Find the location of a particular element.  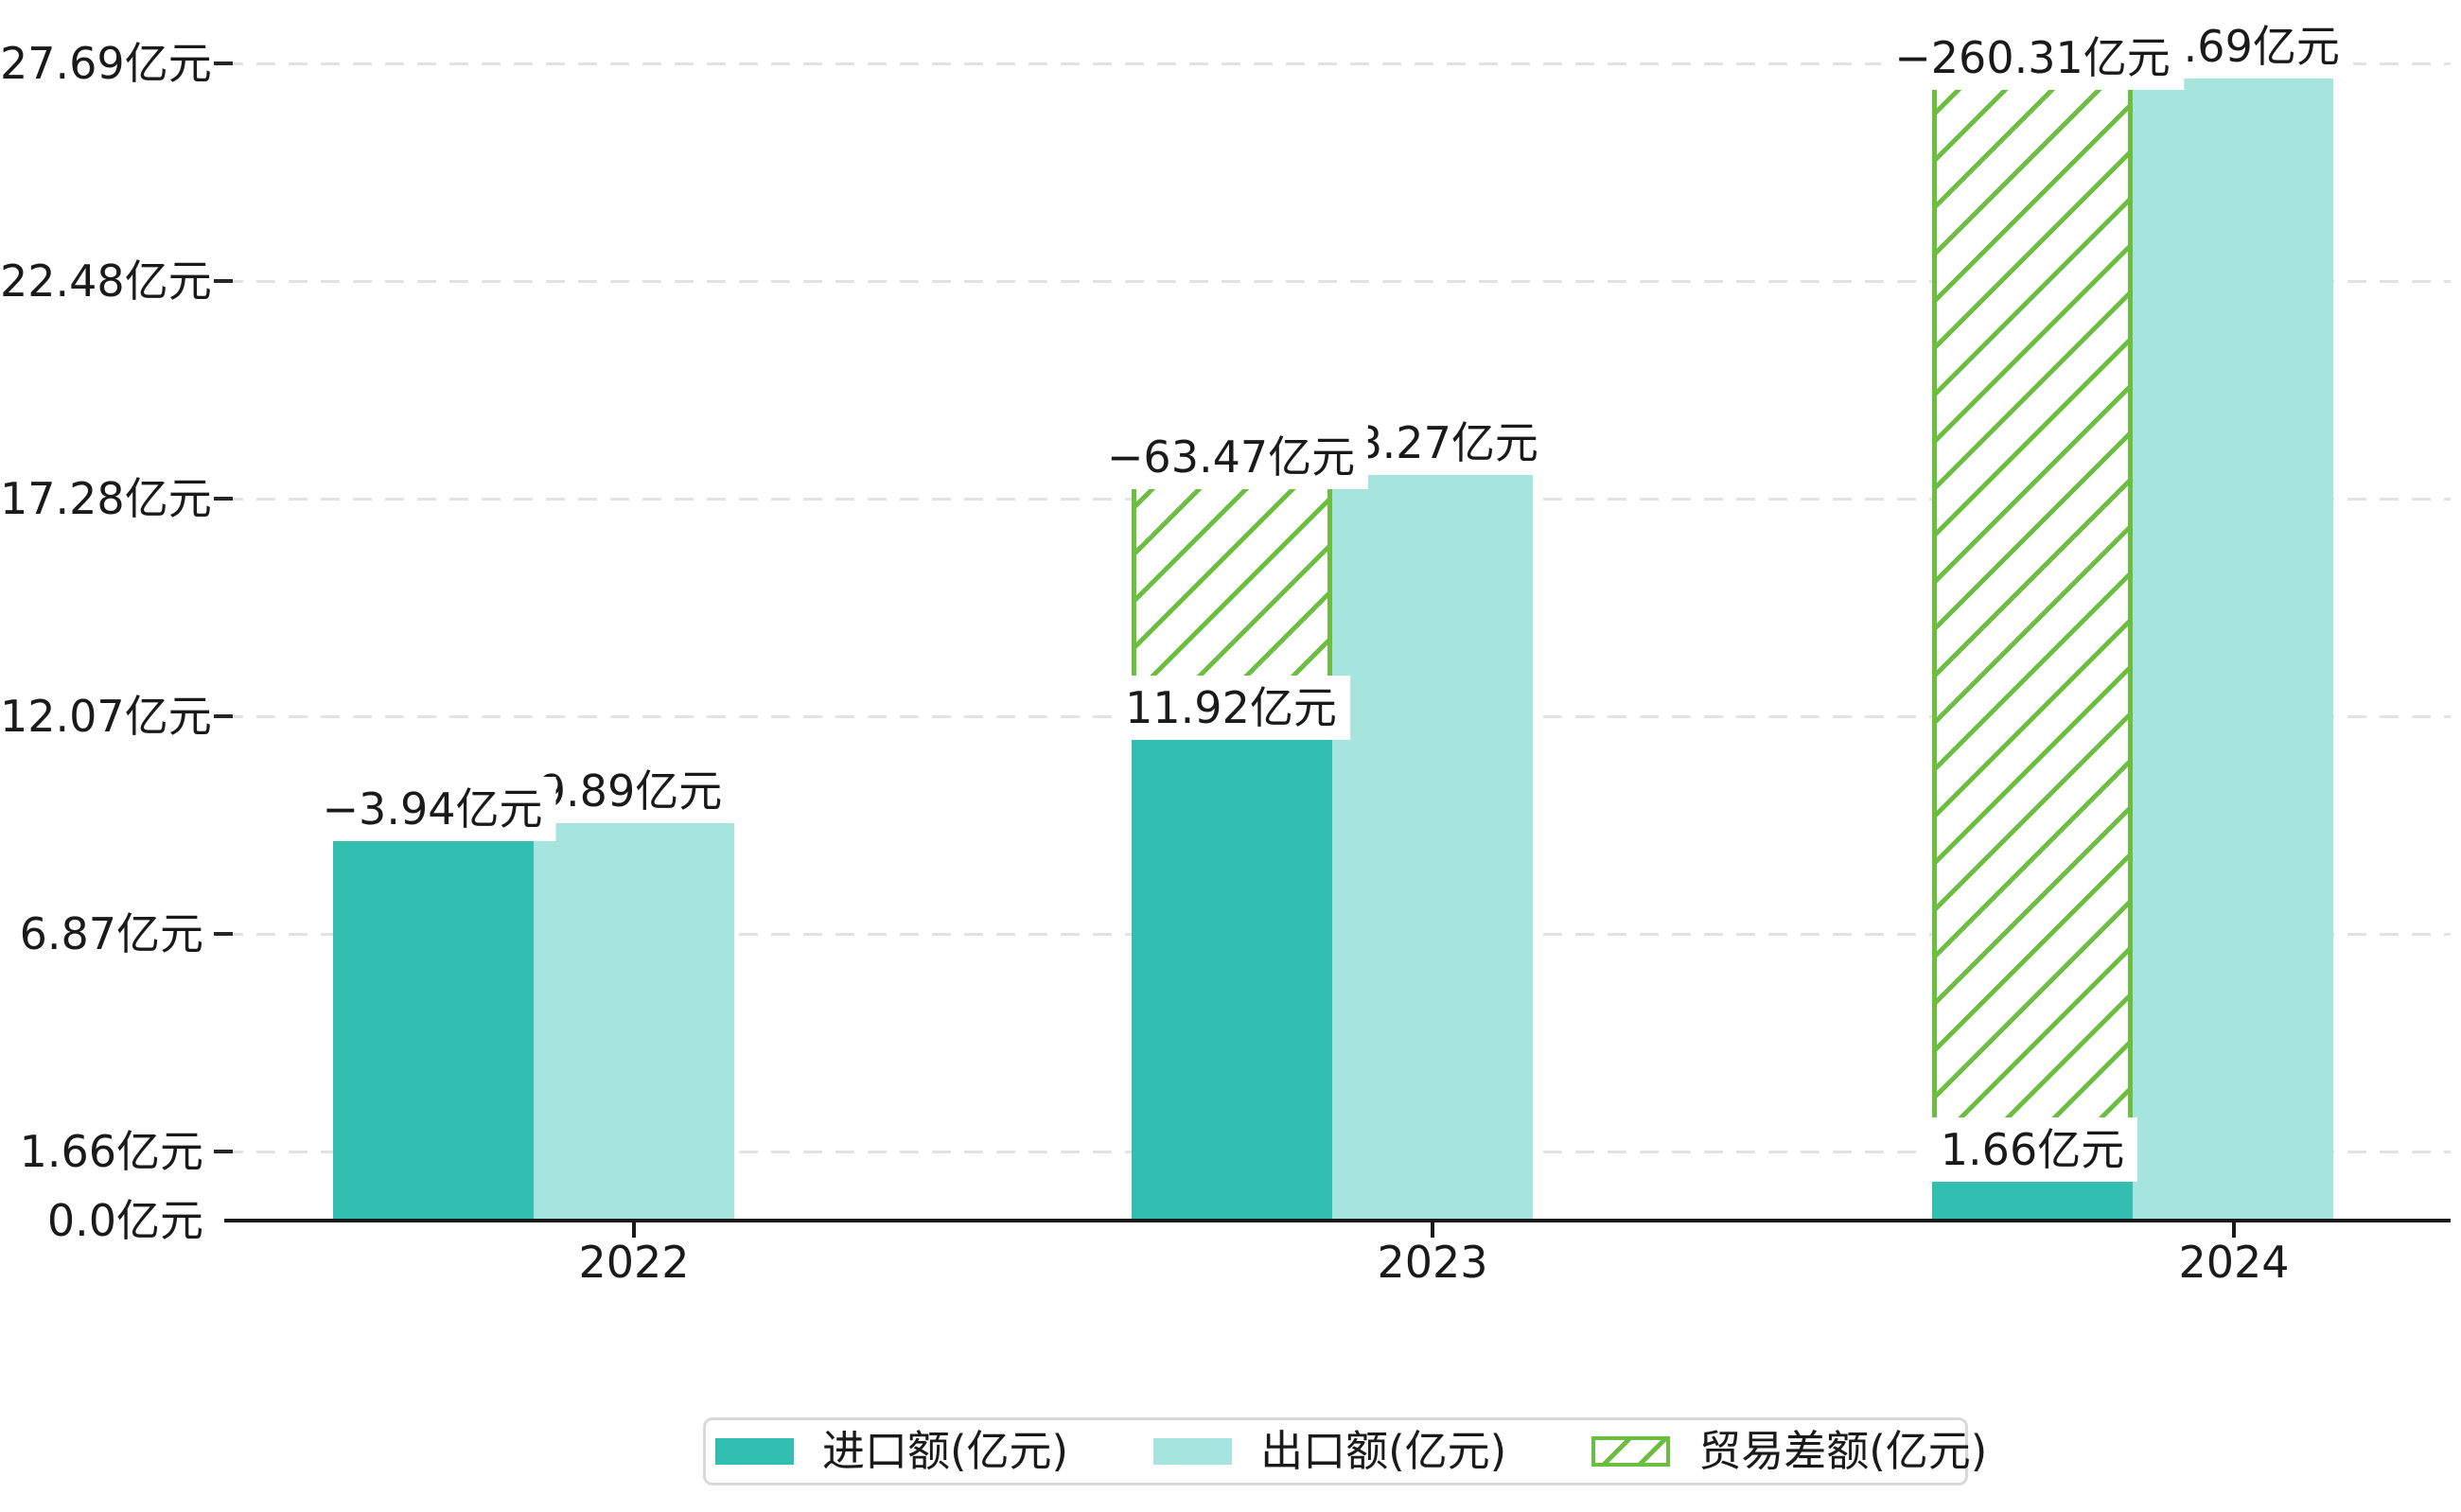

value-label-trade-2023: −63.47亿元 is located at coordinates (1231, 457).